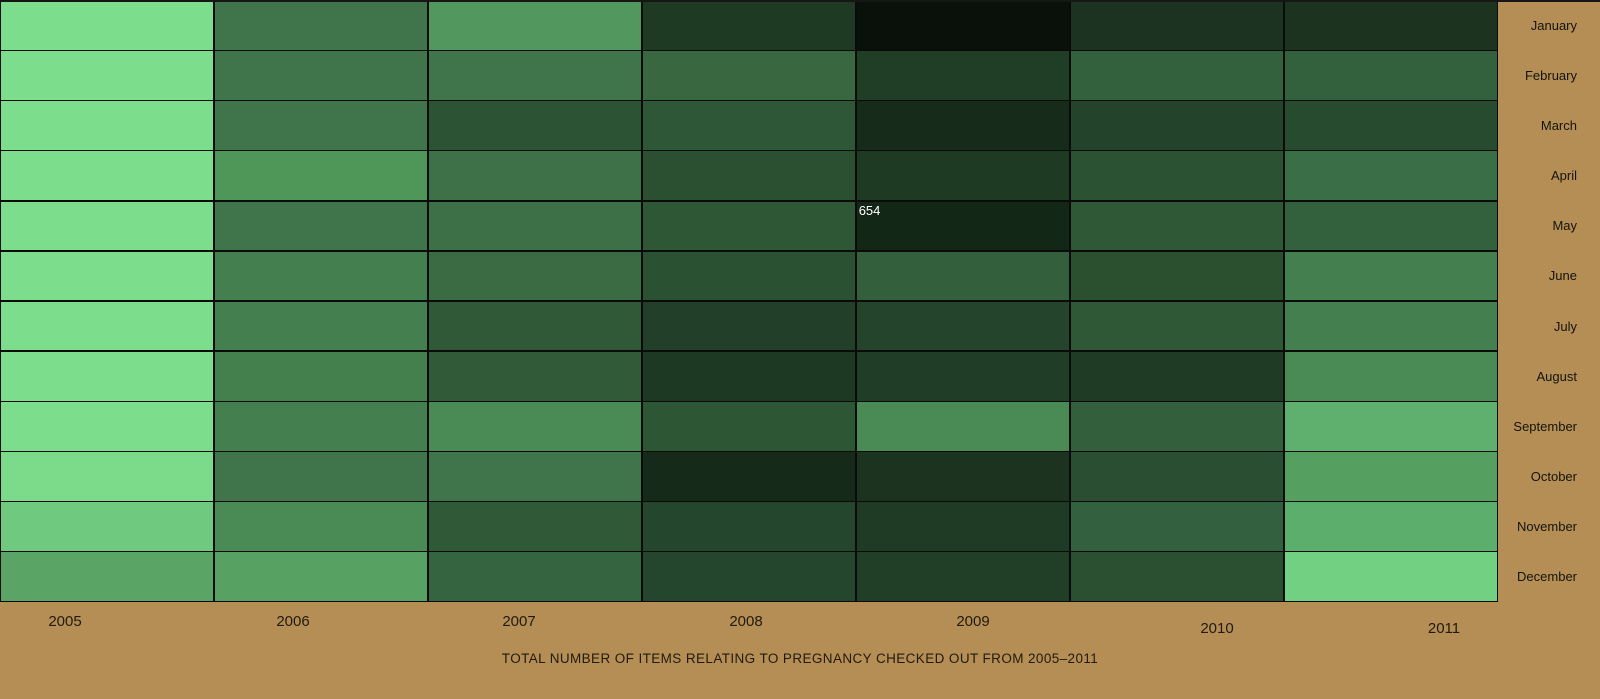 The height and width of the screenshot is (699, 1600). Describe the element at coordinates (1390, 376) in the screenshot. I see `heatmap-cell-2011-august` at that location.